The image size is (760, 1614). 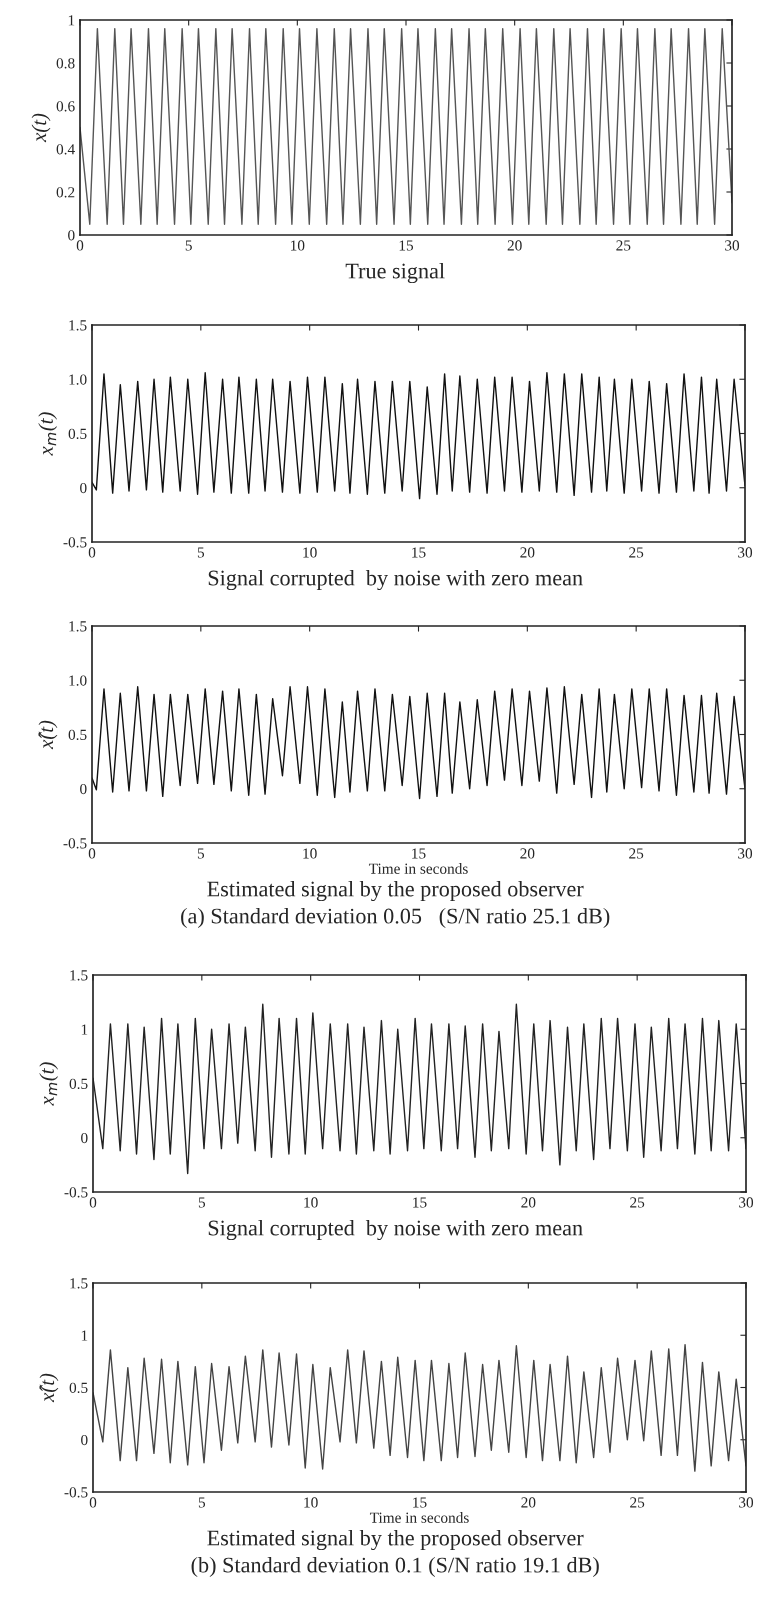 I want to click on y-tick-label: 0.4, so click(x=65, y=149).